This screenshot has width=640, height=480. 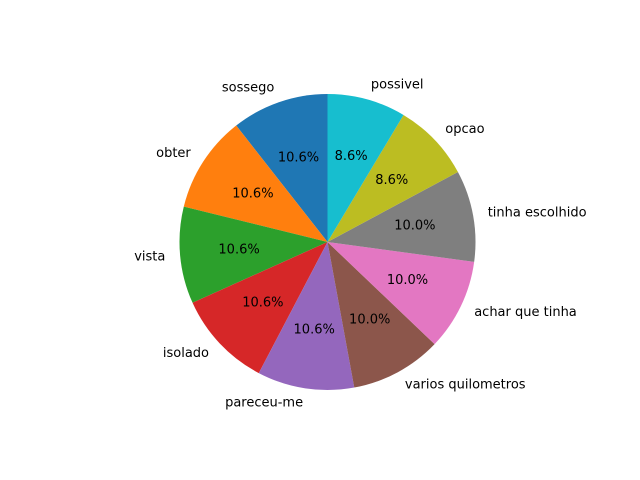 What do you see at coordinates (351, 156) in the screenshot?
I see `slice-percent-9: 8.6%` at bounding box center [351, 156].